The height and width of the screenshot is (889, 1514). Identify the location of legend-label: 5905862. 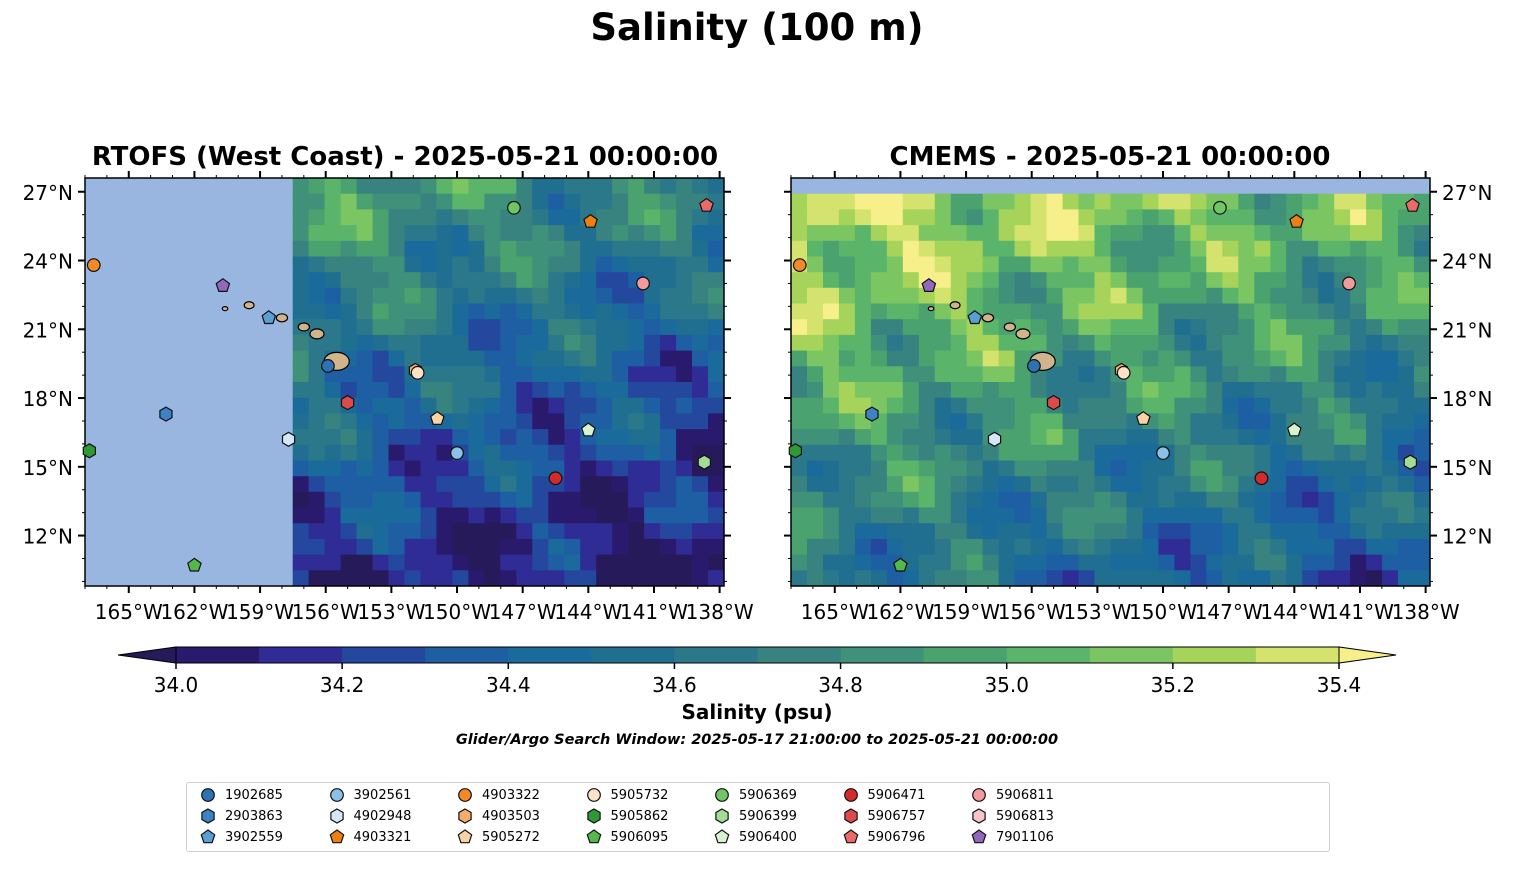
(639, 816).